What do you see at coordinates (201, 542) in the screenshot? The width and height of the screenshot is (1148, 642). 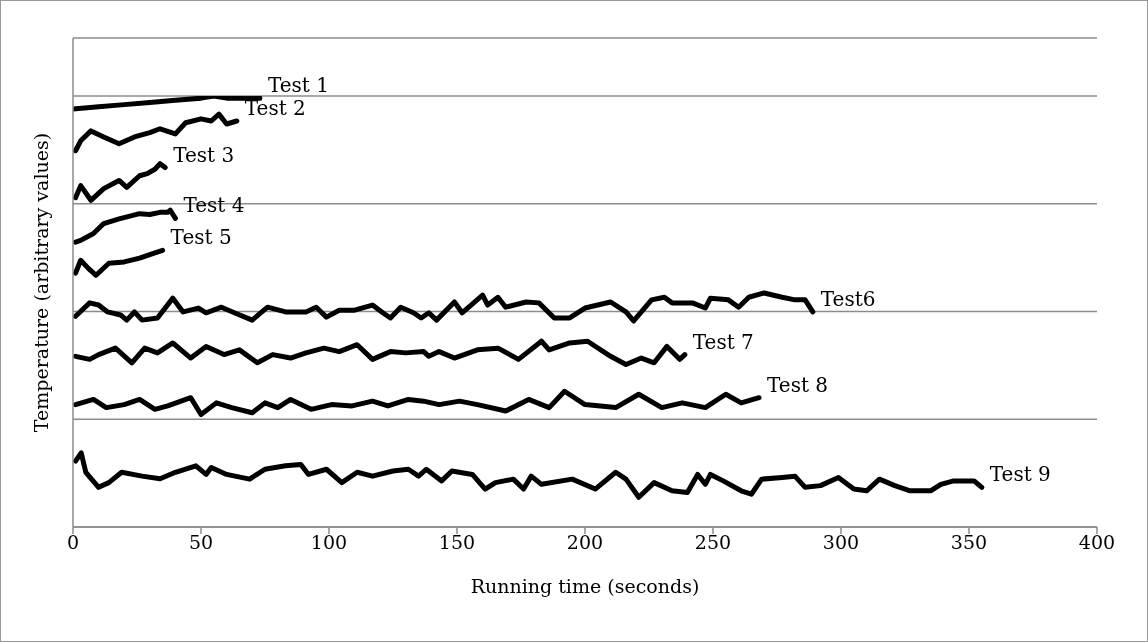 I see `x-tick-label: 50` at bounding box center [201, 542].